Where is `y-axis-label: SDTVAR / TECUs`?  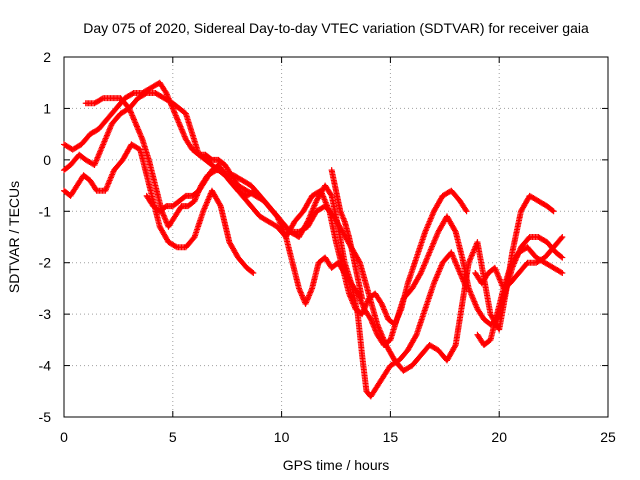 y-axis-label: SDTVAR / TECUs is located at coordinates (14, 237).